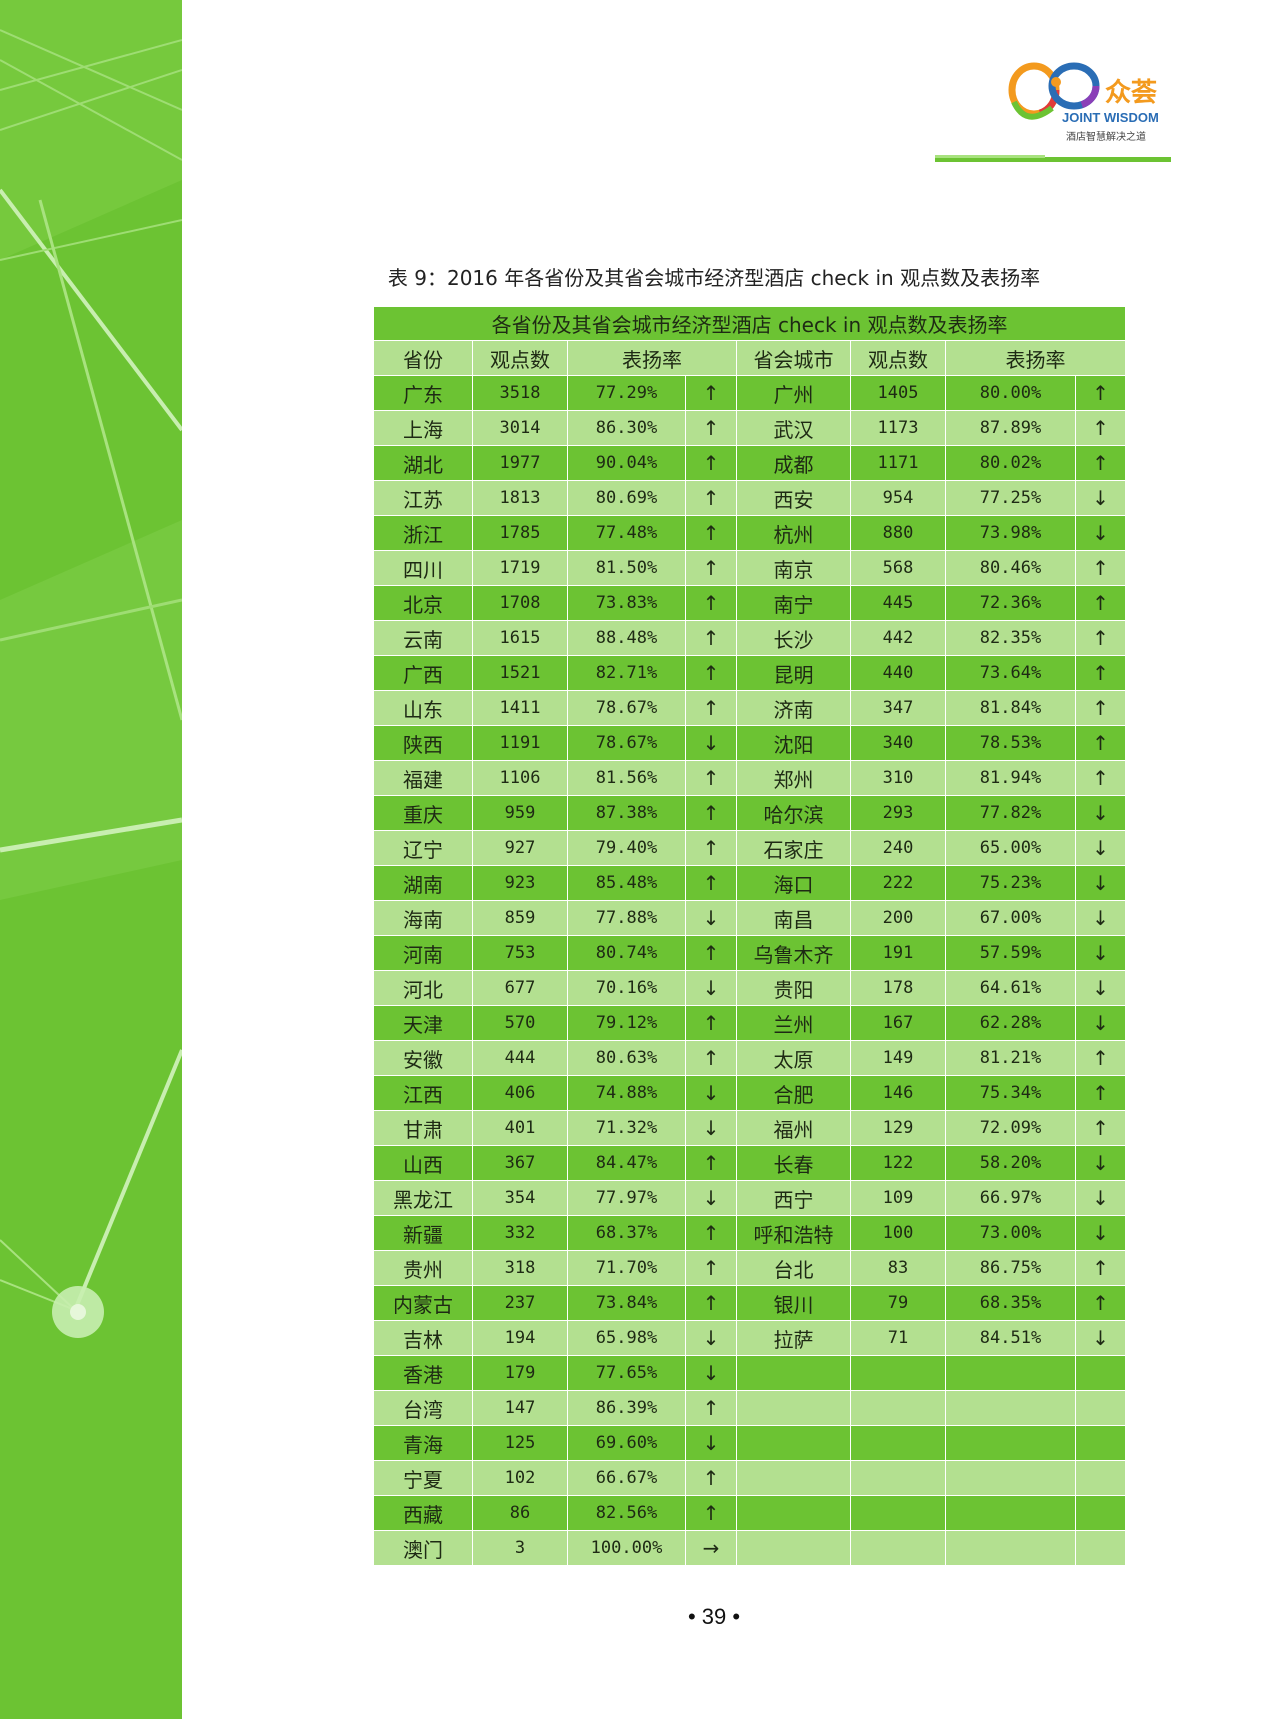 The image size is (1276, 1719). I want to click on cell-province-count: 147, so click(520, 1408).